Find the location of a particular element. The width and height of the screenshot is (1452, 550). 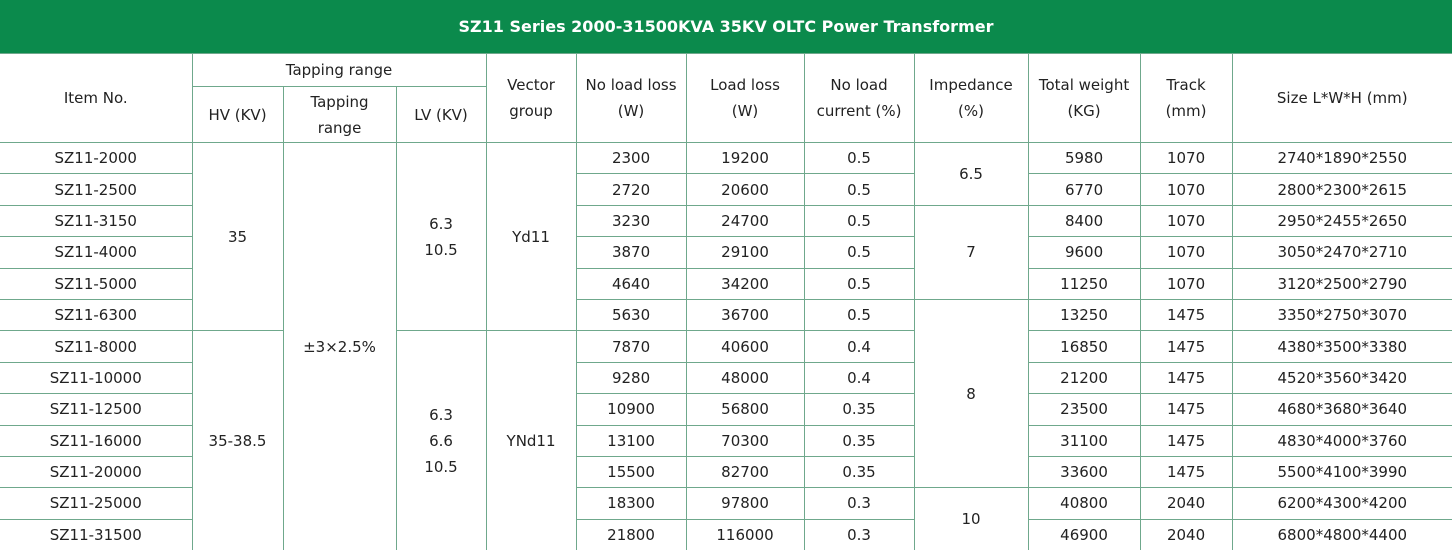

load-loss-cell: 24700 is located at coordinates (745, 221).